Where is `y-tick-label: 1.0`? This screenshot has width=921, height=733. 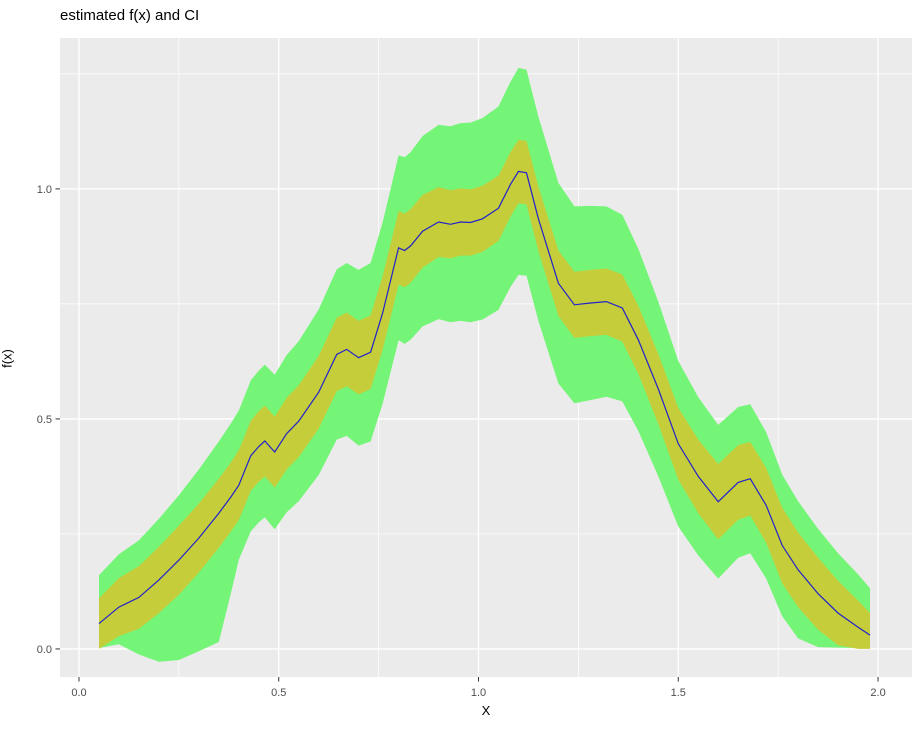 y-tick-label: 1.0 is located at coordinates (44, 190).